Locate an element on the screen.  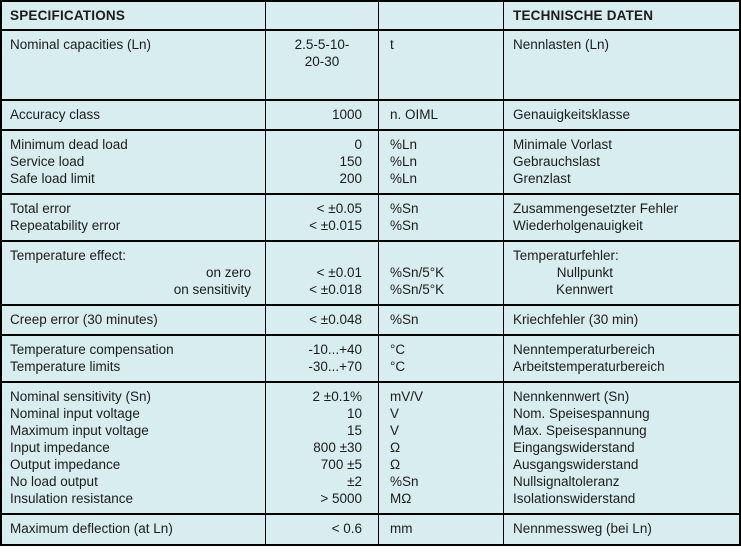
spec-label: No load output is located at coordinates (54, 481).